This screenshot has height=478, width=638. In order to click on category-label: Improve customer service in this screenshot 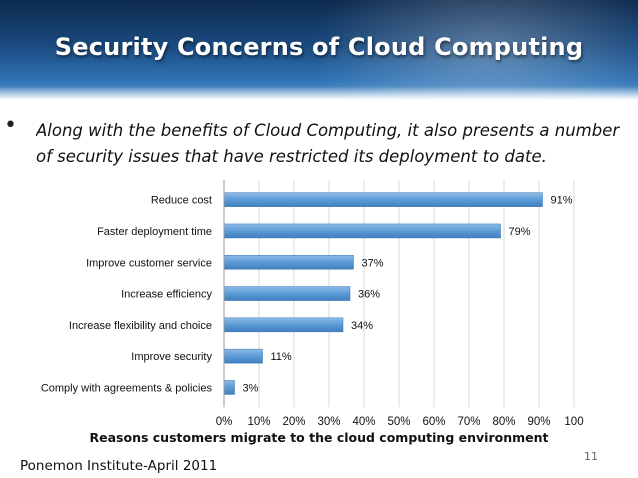, I will do `click(149, 263)`.